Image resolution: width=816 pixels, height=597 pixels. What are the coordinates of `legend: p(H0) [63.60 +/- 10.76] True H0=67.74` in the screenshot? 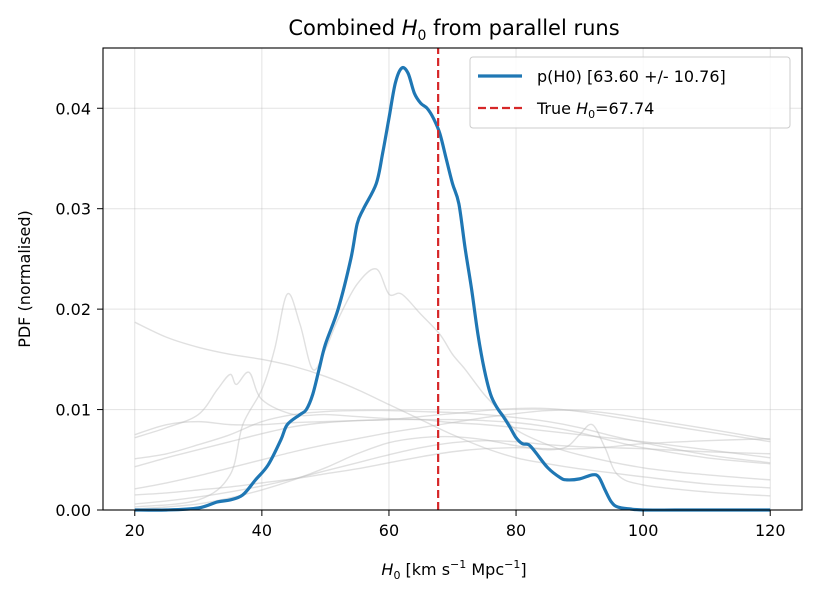 It's located at (630, 92).